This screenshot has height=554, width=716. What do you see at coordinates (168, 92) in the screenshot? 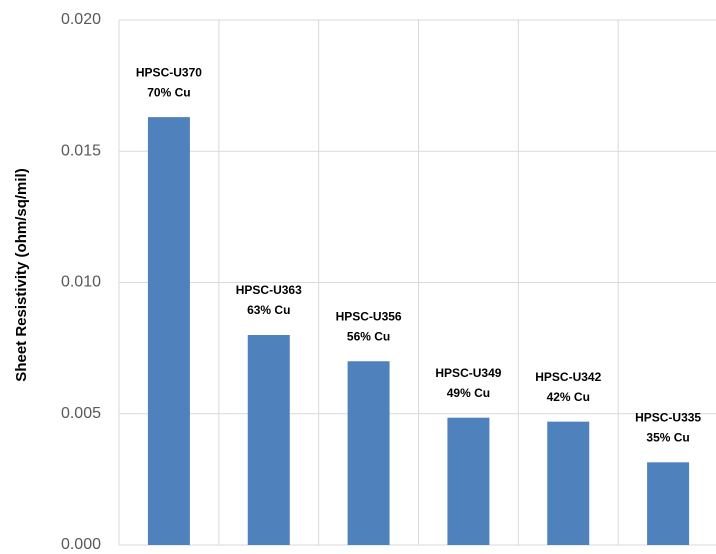
I see `data-label-cu: 70% Cu` at bounding box center [168, 92].